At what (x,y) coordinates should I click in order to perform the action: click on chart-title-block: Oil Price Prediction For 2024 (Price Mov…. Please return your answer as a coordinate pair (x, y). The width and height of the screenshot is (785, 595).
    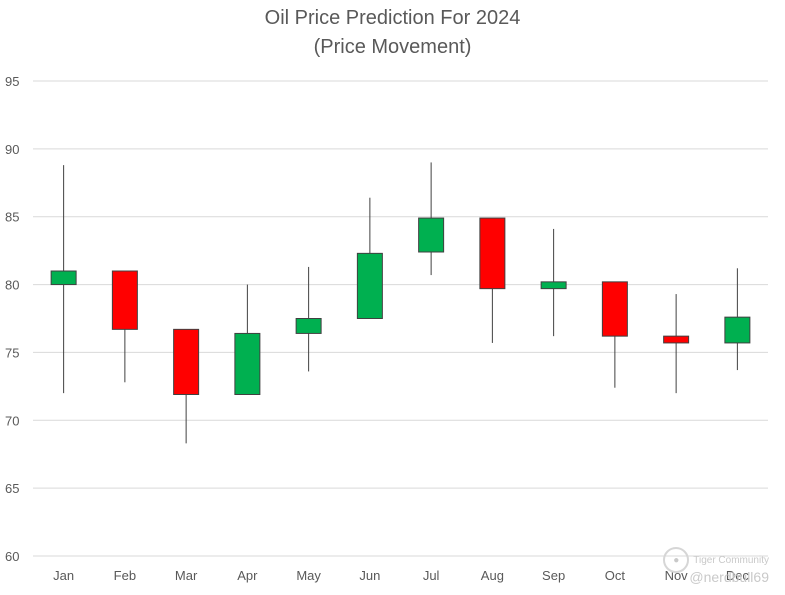
    Looking at the image, I should click on (392, 33).